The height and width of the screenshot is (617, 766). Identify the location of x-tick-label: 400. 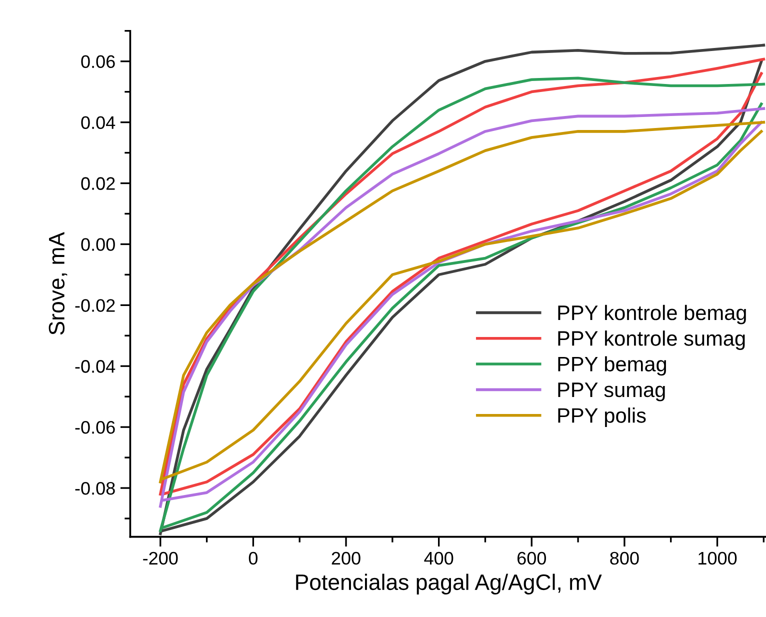
(439, 558).